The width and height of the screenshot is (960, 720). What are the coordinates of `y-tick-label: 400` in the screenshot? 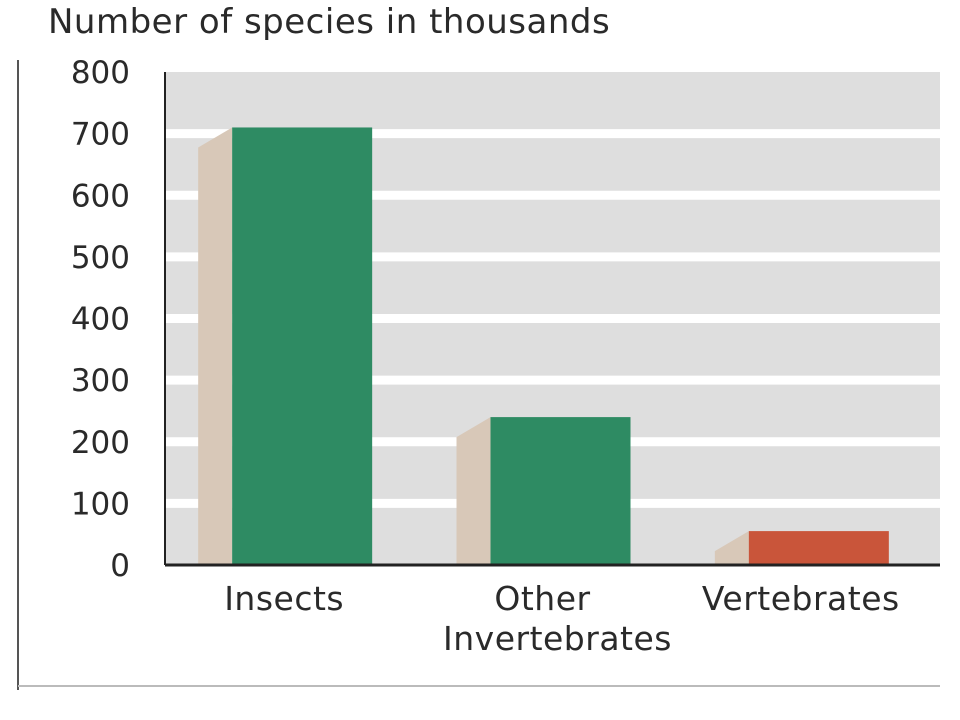 It's located at (100, 320).